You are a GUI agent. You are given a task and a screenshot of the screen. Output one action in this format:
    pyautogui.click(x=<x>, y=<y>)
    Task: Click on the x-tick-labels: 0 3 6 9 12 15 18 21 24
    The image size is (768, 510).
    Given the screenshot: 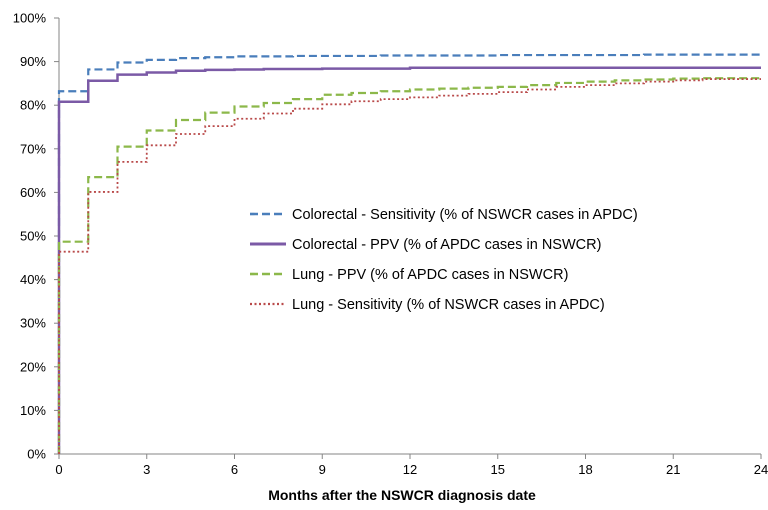 What is the action you would take?
    pyautogui.click(x=411, y=469)
    